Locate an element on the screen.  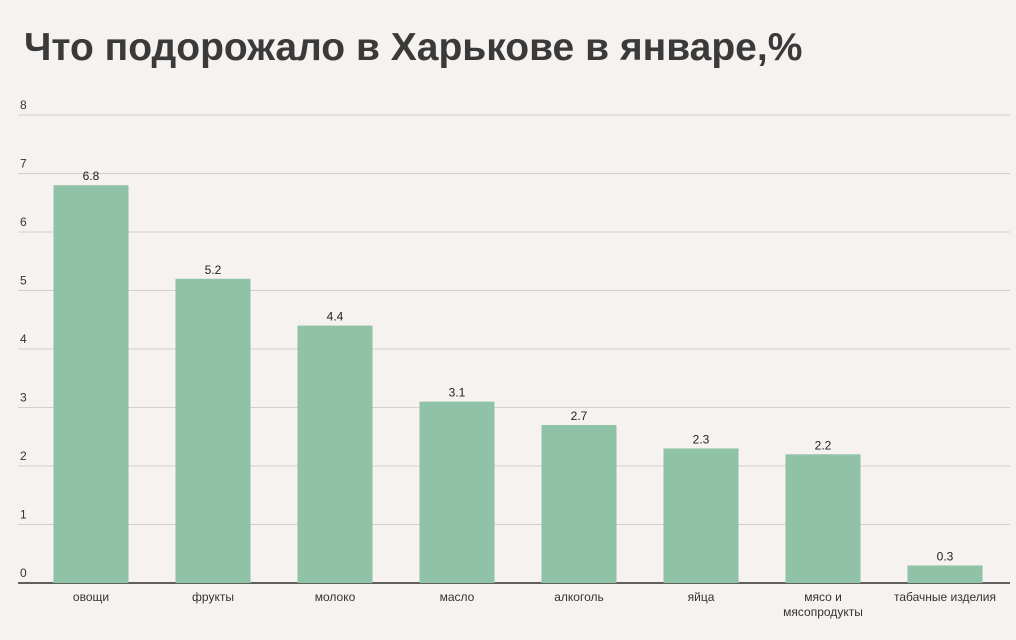
x-tick-label: молоко is located at coordinates (335, 597).